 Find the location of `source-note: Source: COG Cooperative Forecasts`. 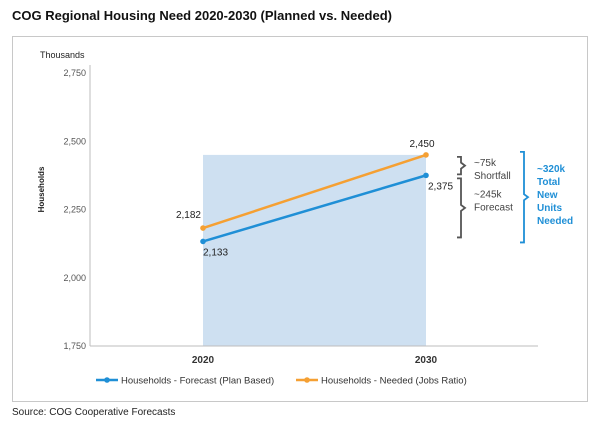

source-note: Source: COG Cooperative Forecasts is located at coordinates (94, 412).